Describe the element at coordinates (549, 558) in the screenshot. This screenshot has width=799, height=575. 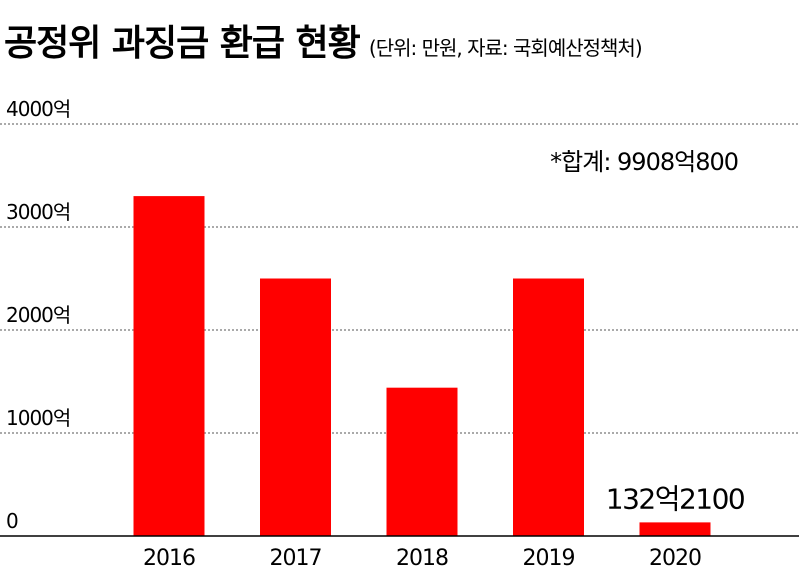
I see `x-tick-label: 2019` at that location.